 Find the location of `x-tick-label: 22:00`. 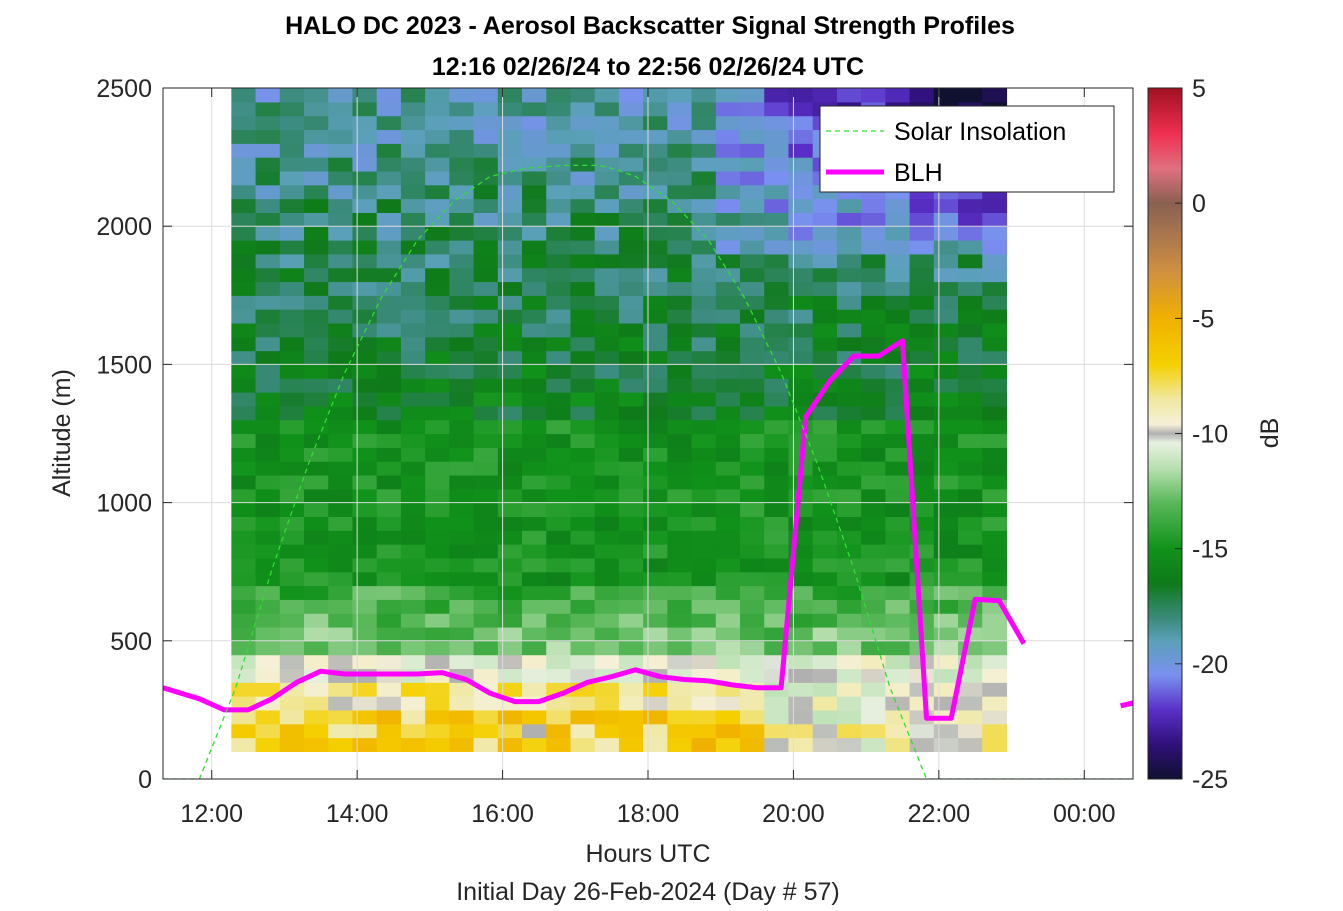

x-tick-label: 22:00 is located at coordinates (939, 814).